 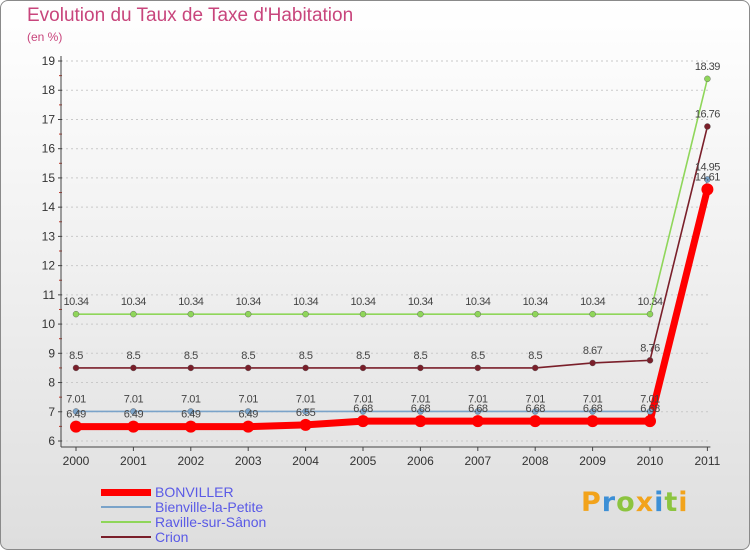 What do you see at coordinates (591, 502) in the screenshot?
I see `logo-letter: P` at bounding box center [591, 502].